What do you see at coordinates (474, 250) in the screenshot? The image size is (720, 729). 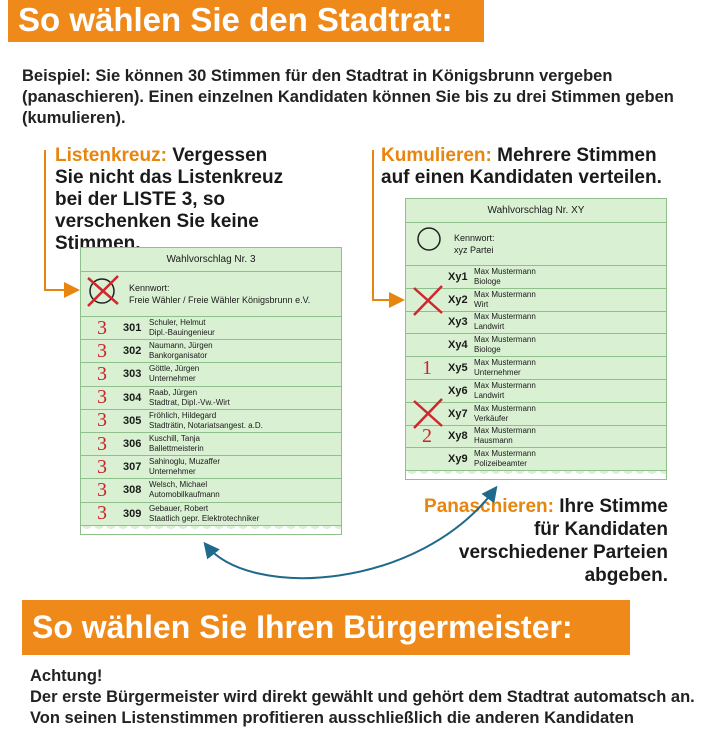 I see `kennwort: xyz Partei` at bounding box center [474, 250].